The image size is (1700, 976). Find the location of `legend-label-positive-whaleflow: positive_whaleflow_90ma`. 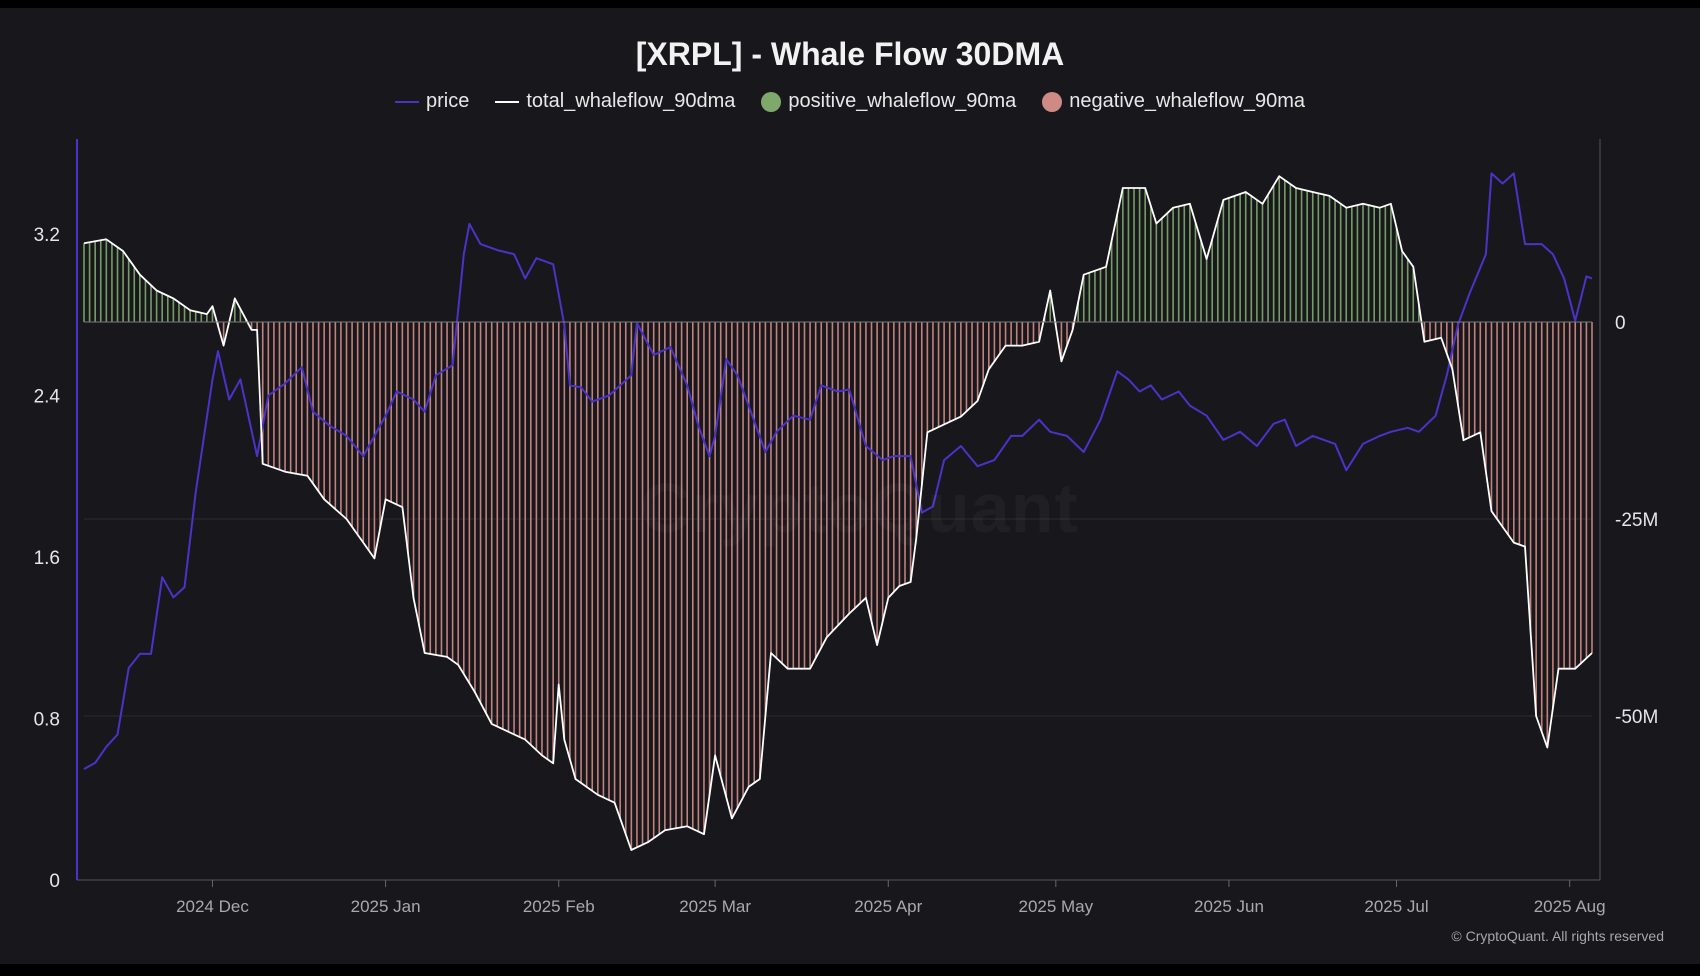

legend-label-positive-whaleflow: positive_whaleflow_90ma is located at coordinates (902, 101).